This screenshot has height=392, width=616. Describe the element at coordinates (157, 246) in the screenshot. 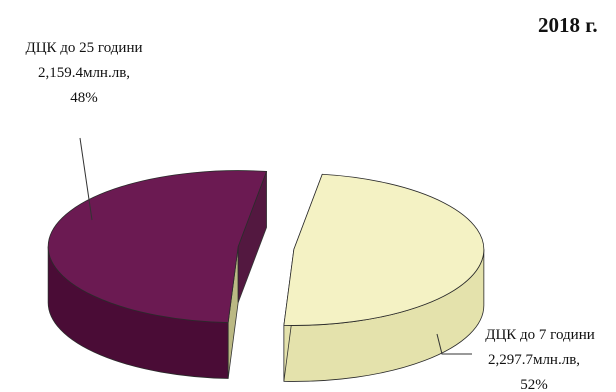

I see `pie-slice-1-top` at that location.